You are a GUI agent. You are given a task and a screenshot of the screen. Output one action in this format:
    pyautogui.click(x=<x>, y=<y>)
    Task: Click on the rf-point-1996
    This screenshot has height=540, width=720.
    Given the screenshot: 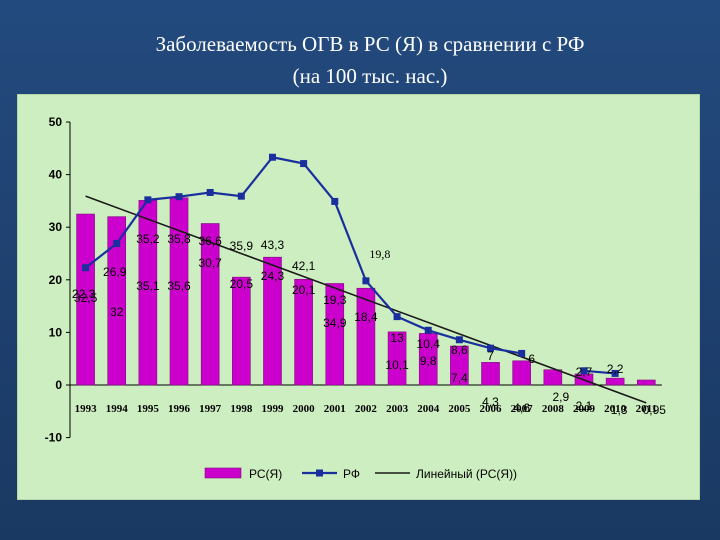 What is the action you would take?
    pyautogui.click(x=179, y=197)
    